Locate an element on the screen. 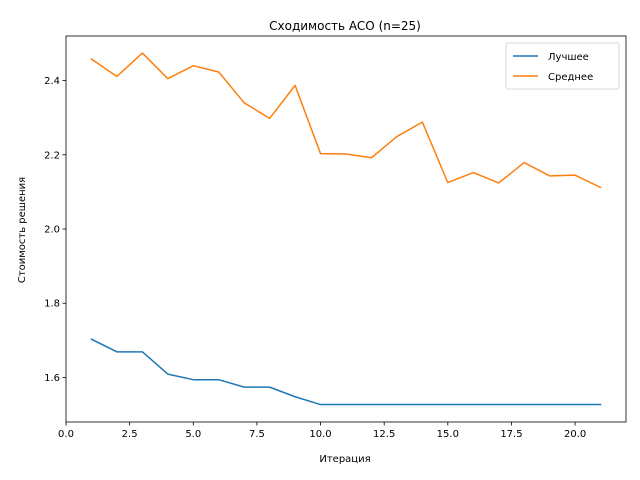 The image size is (640, 480). legend-label-1: Лучшее is located at coordinates (568, 57).